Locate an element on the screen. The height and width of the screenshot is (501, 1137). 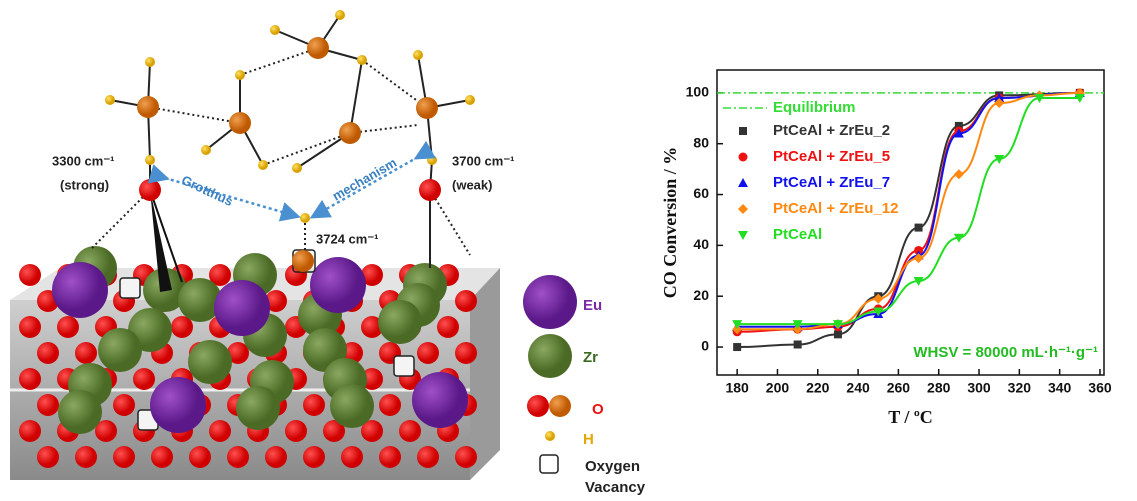
legend-label: Eu is located at coordinates (592, 305).